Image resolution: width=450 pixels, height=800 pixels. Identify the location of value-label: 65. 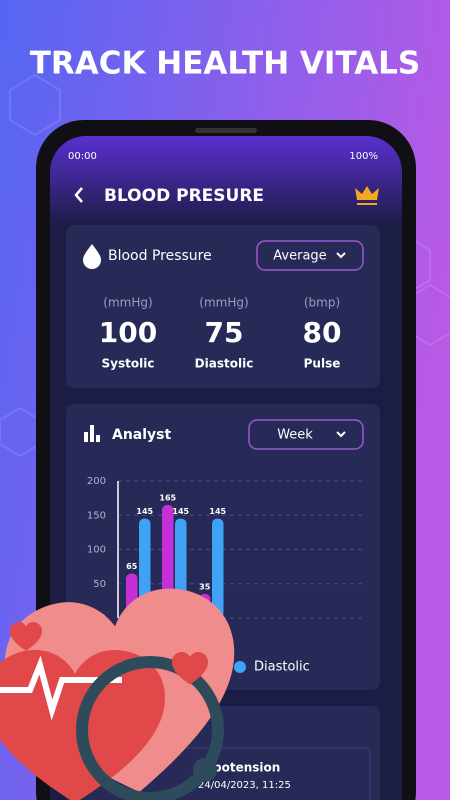
(132, 566).